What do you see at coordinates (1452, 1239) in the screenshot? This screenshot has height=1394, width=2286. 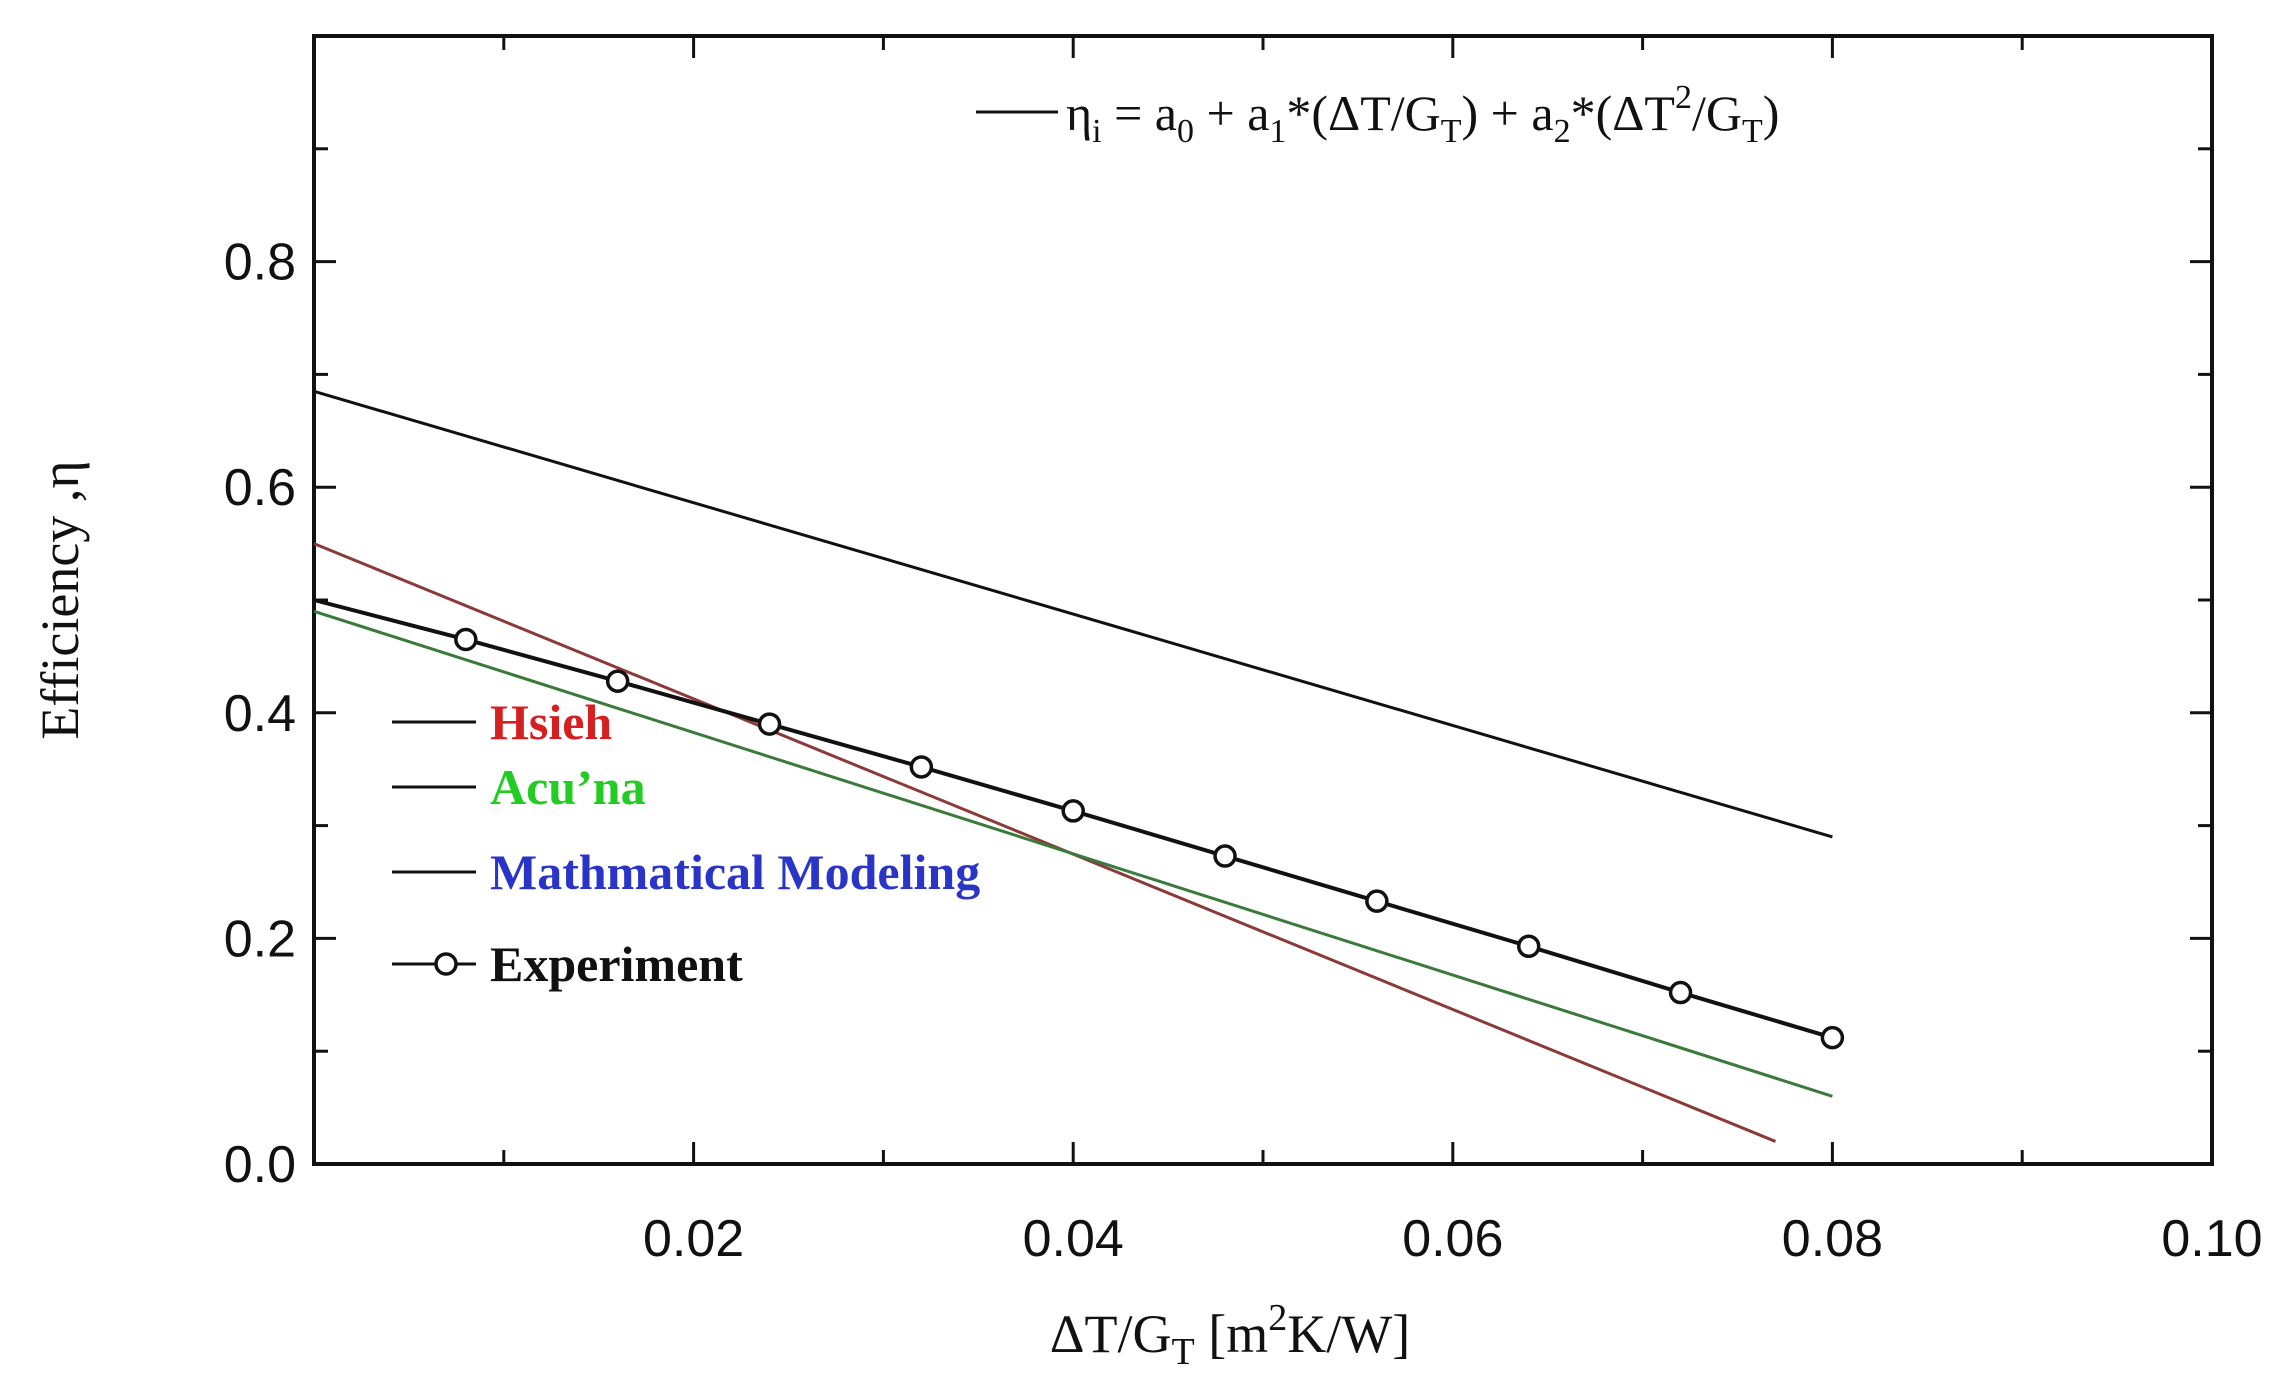 I see `x-tick-label: 0.06` at bounding box center [1452, 1239].